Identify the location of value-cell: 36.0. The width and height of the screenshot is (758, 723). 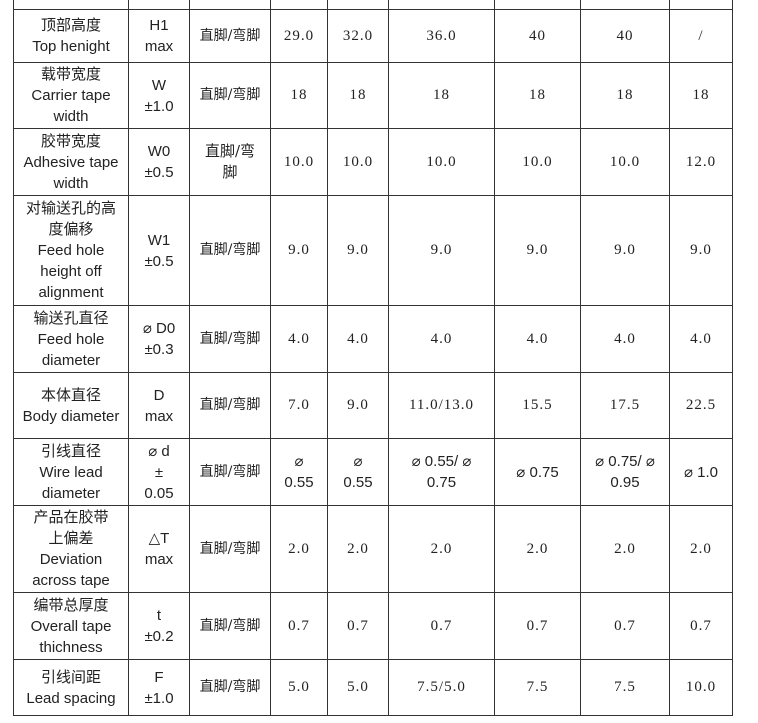
(441, 36).